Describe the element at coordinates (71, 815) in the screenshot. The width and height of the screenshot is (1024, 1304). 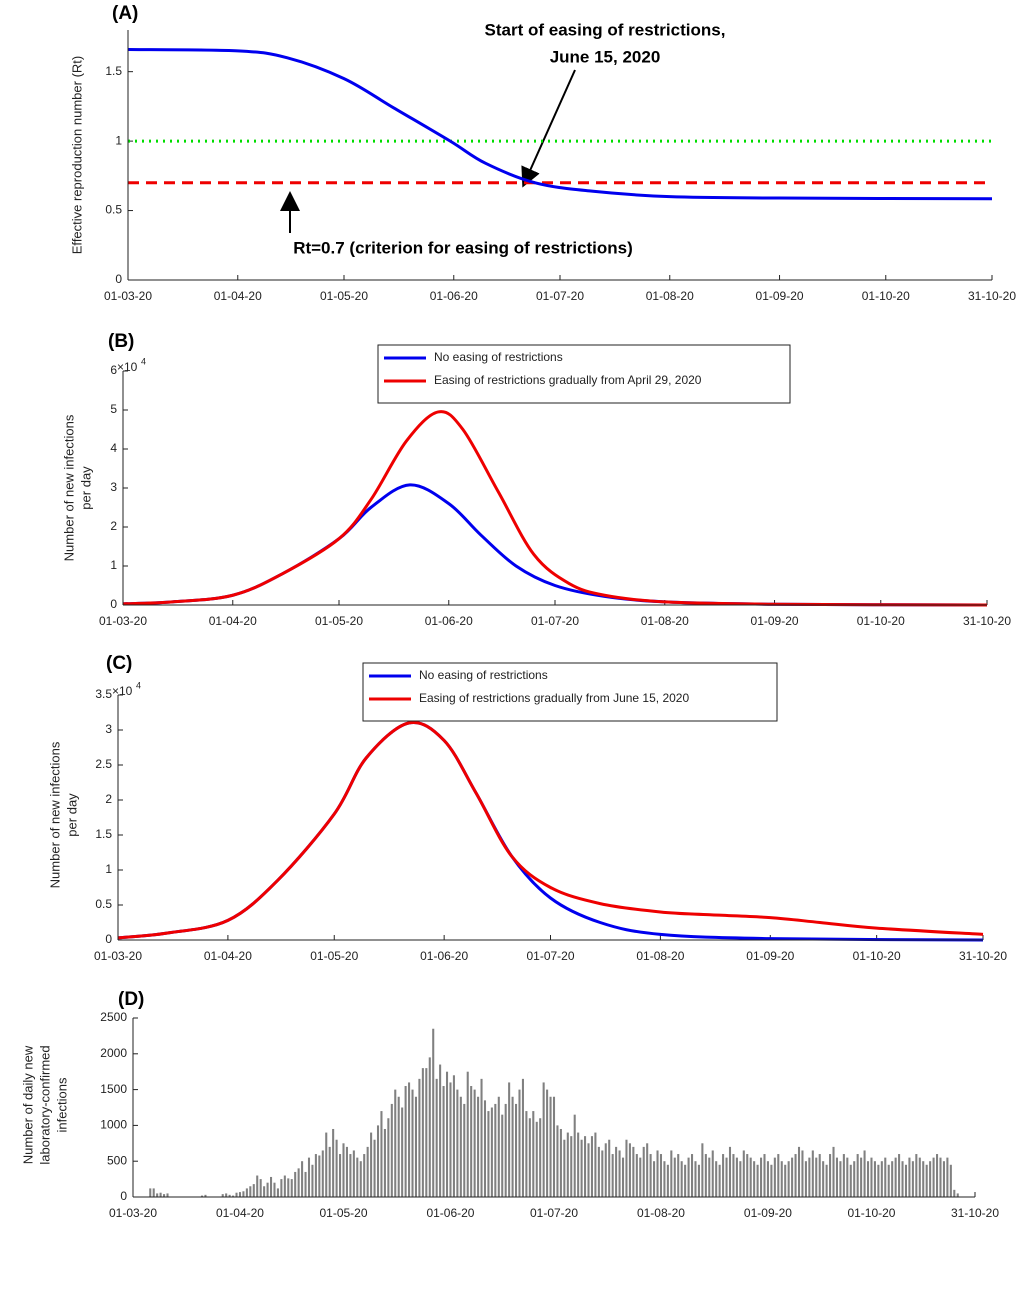
I see `y-axis-label: per day` at that location.